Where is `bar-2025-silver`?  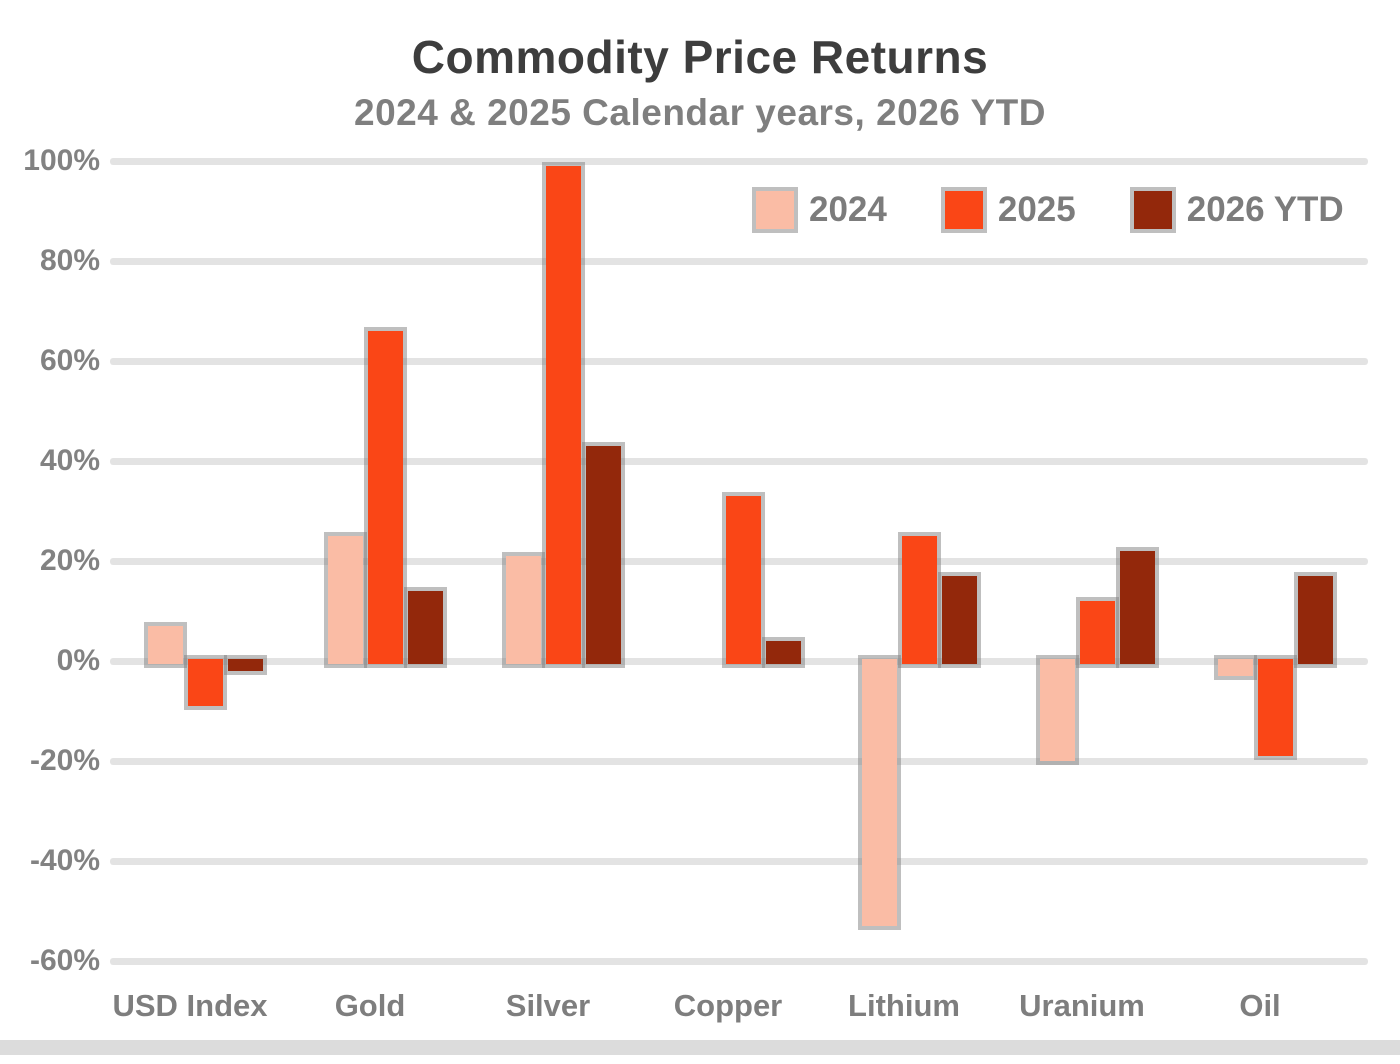
bar-2025-silver is located at coordinates (563, 415).